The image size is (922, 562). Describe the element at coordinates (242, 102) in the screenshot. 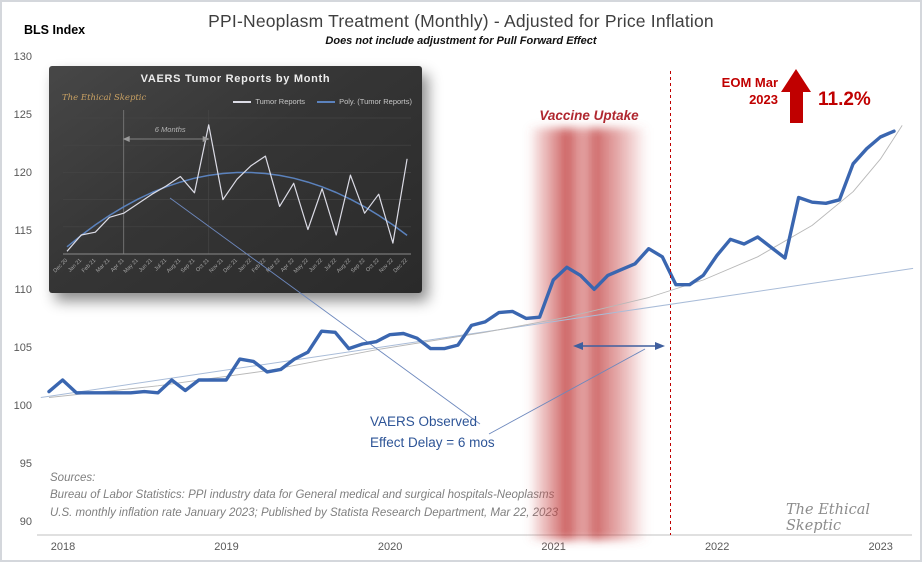

I see `tumor-reports-line-swatch-icon` at that location.